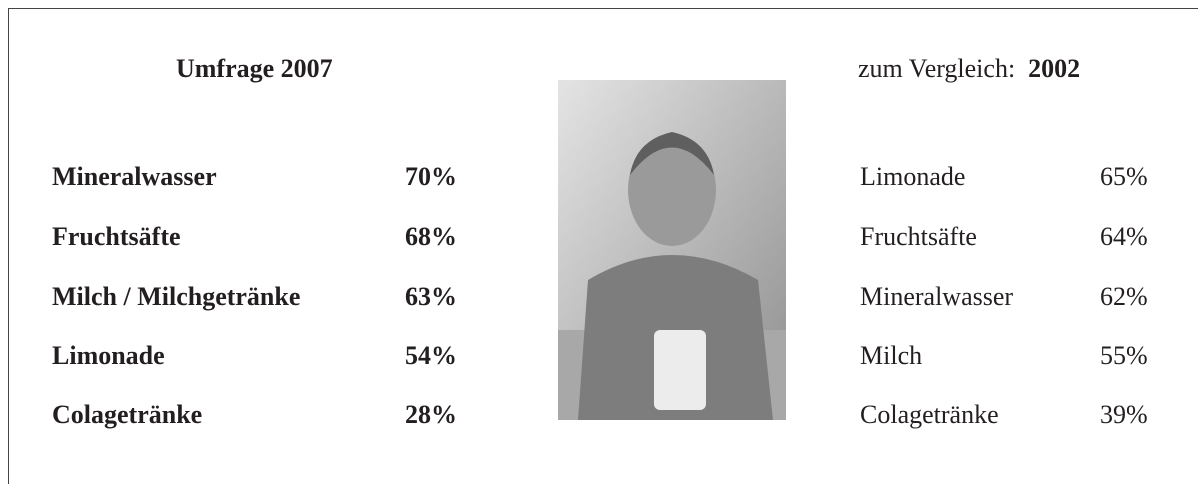 The image size is (1198, 484). What do you see at coordinates (680, 370) in the screenshot?
I see `glass` at bounding box center [680, 370].